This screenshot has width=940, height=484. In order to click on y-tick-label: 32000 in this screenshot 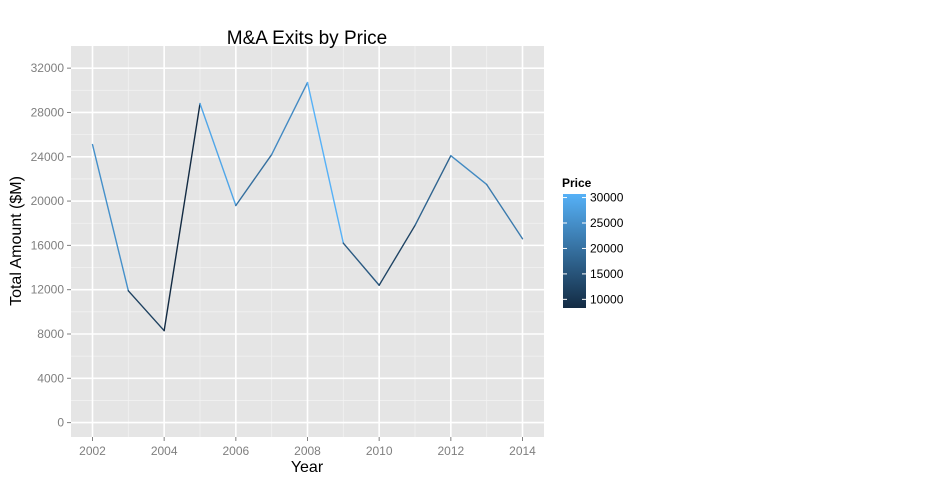, I will do `click(48, 68)`.